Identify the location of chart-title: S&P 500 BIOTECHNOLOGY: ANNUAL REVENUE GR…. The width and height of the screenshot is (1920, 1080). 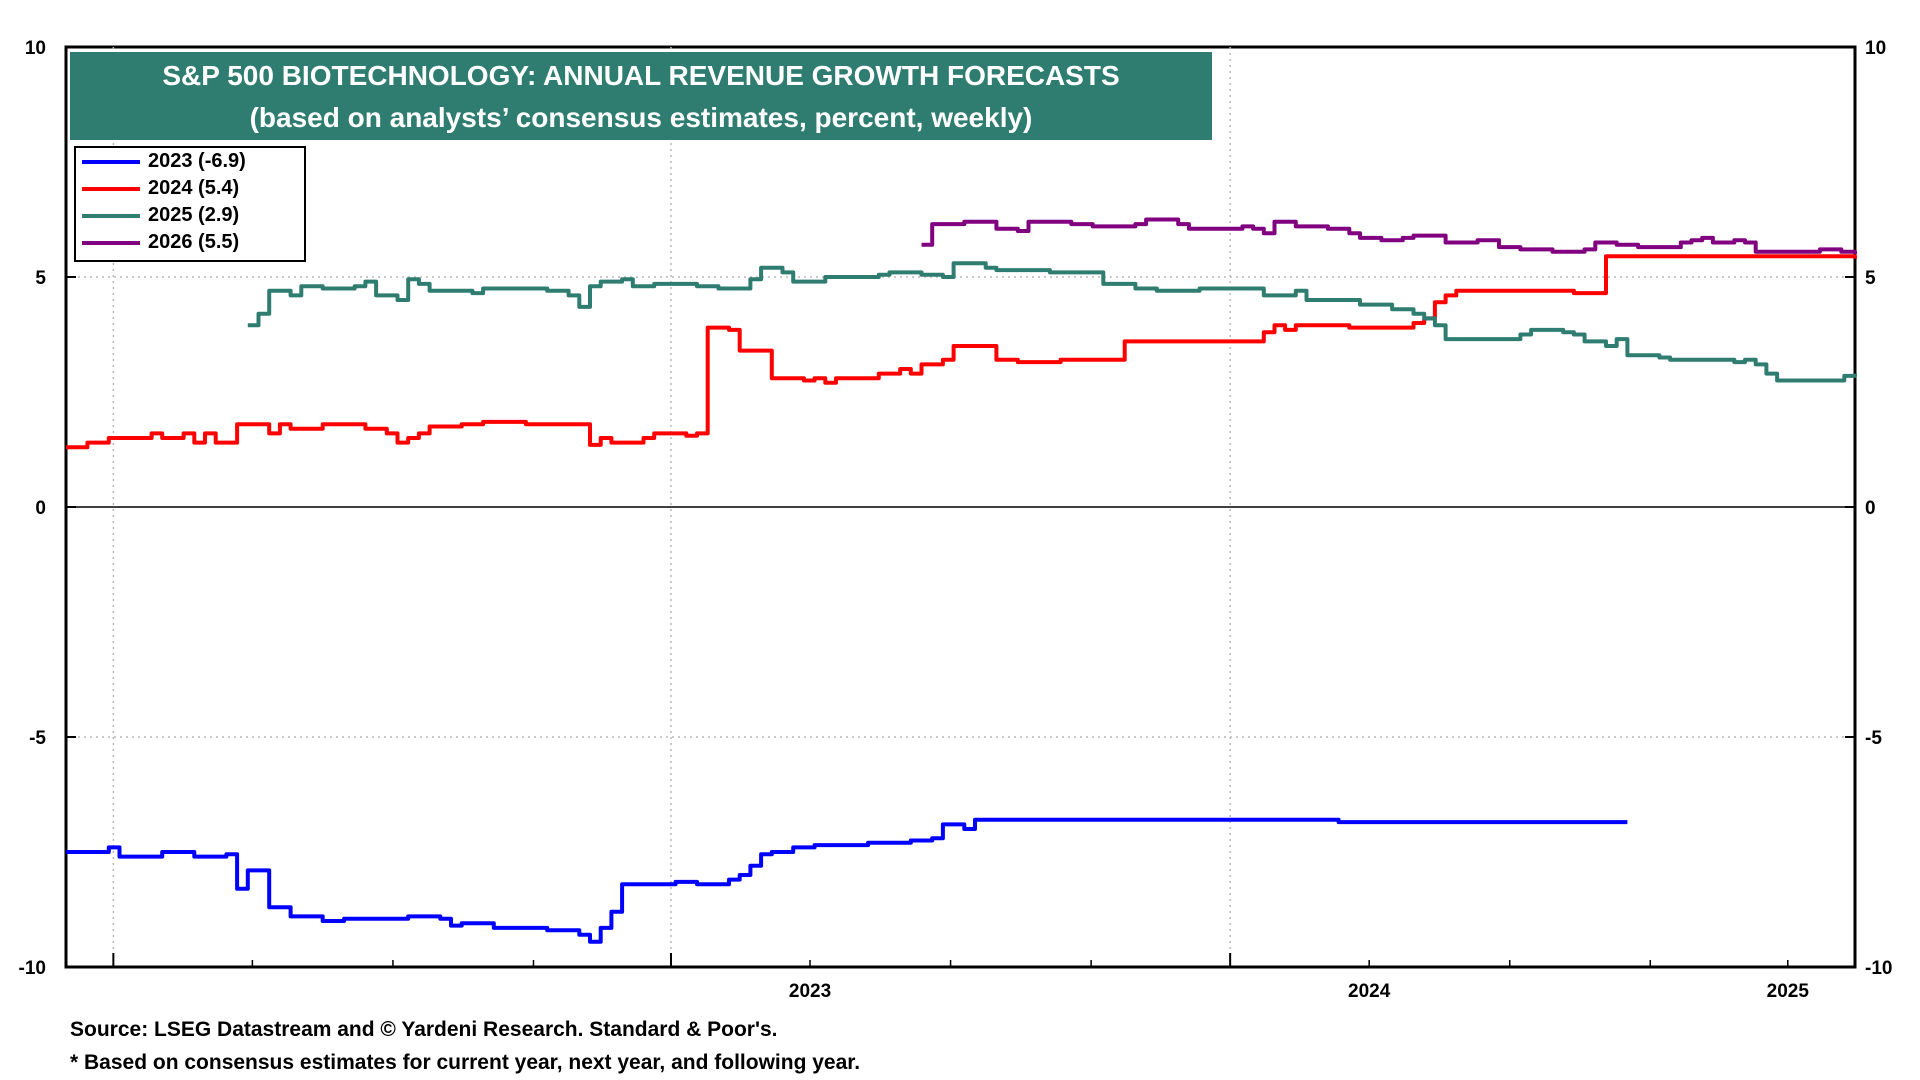
(641, 75).